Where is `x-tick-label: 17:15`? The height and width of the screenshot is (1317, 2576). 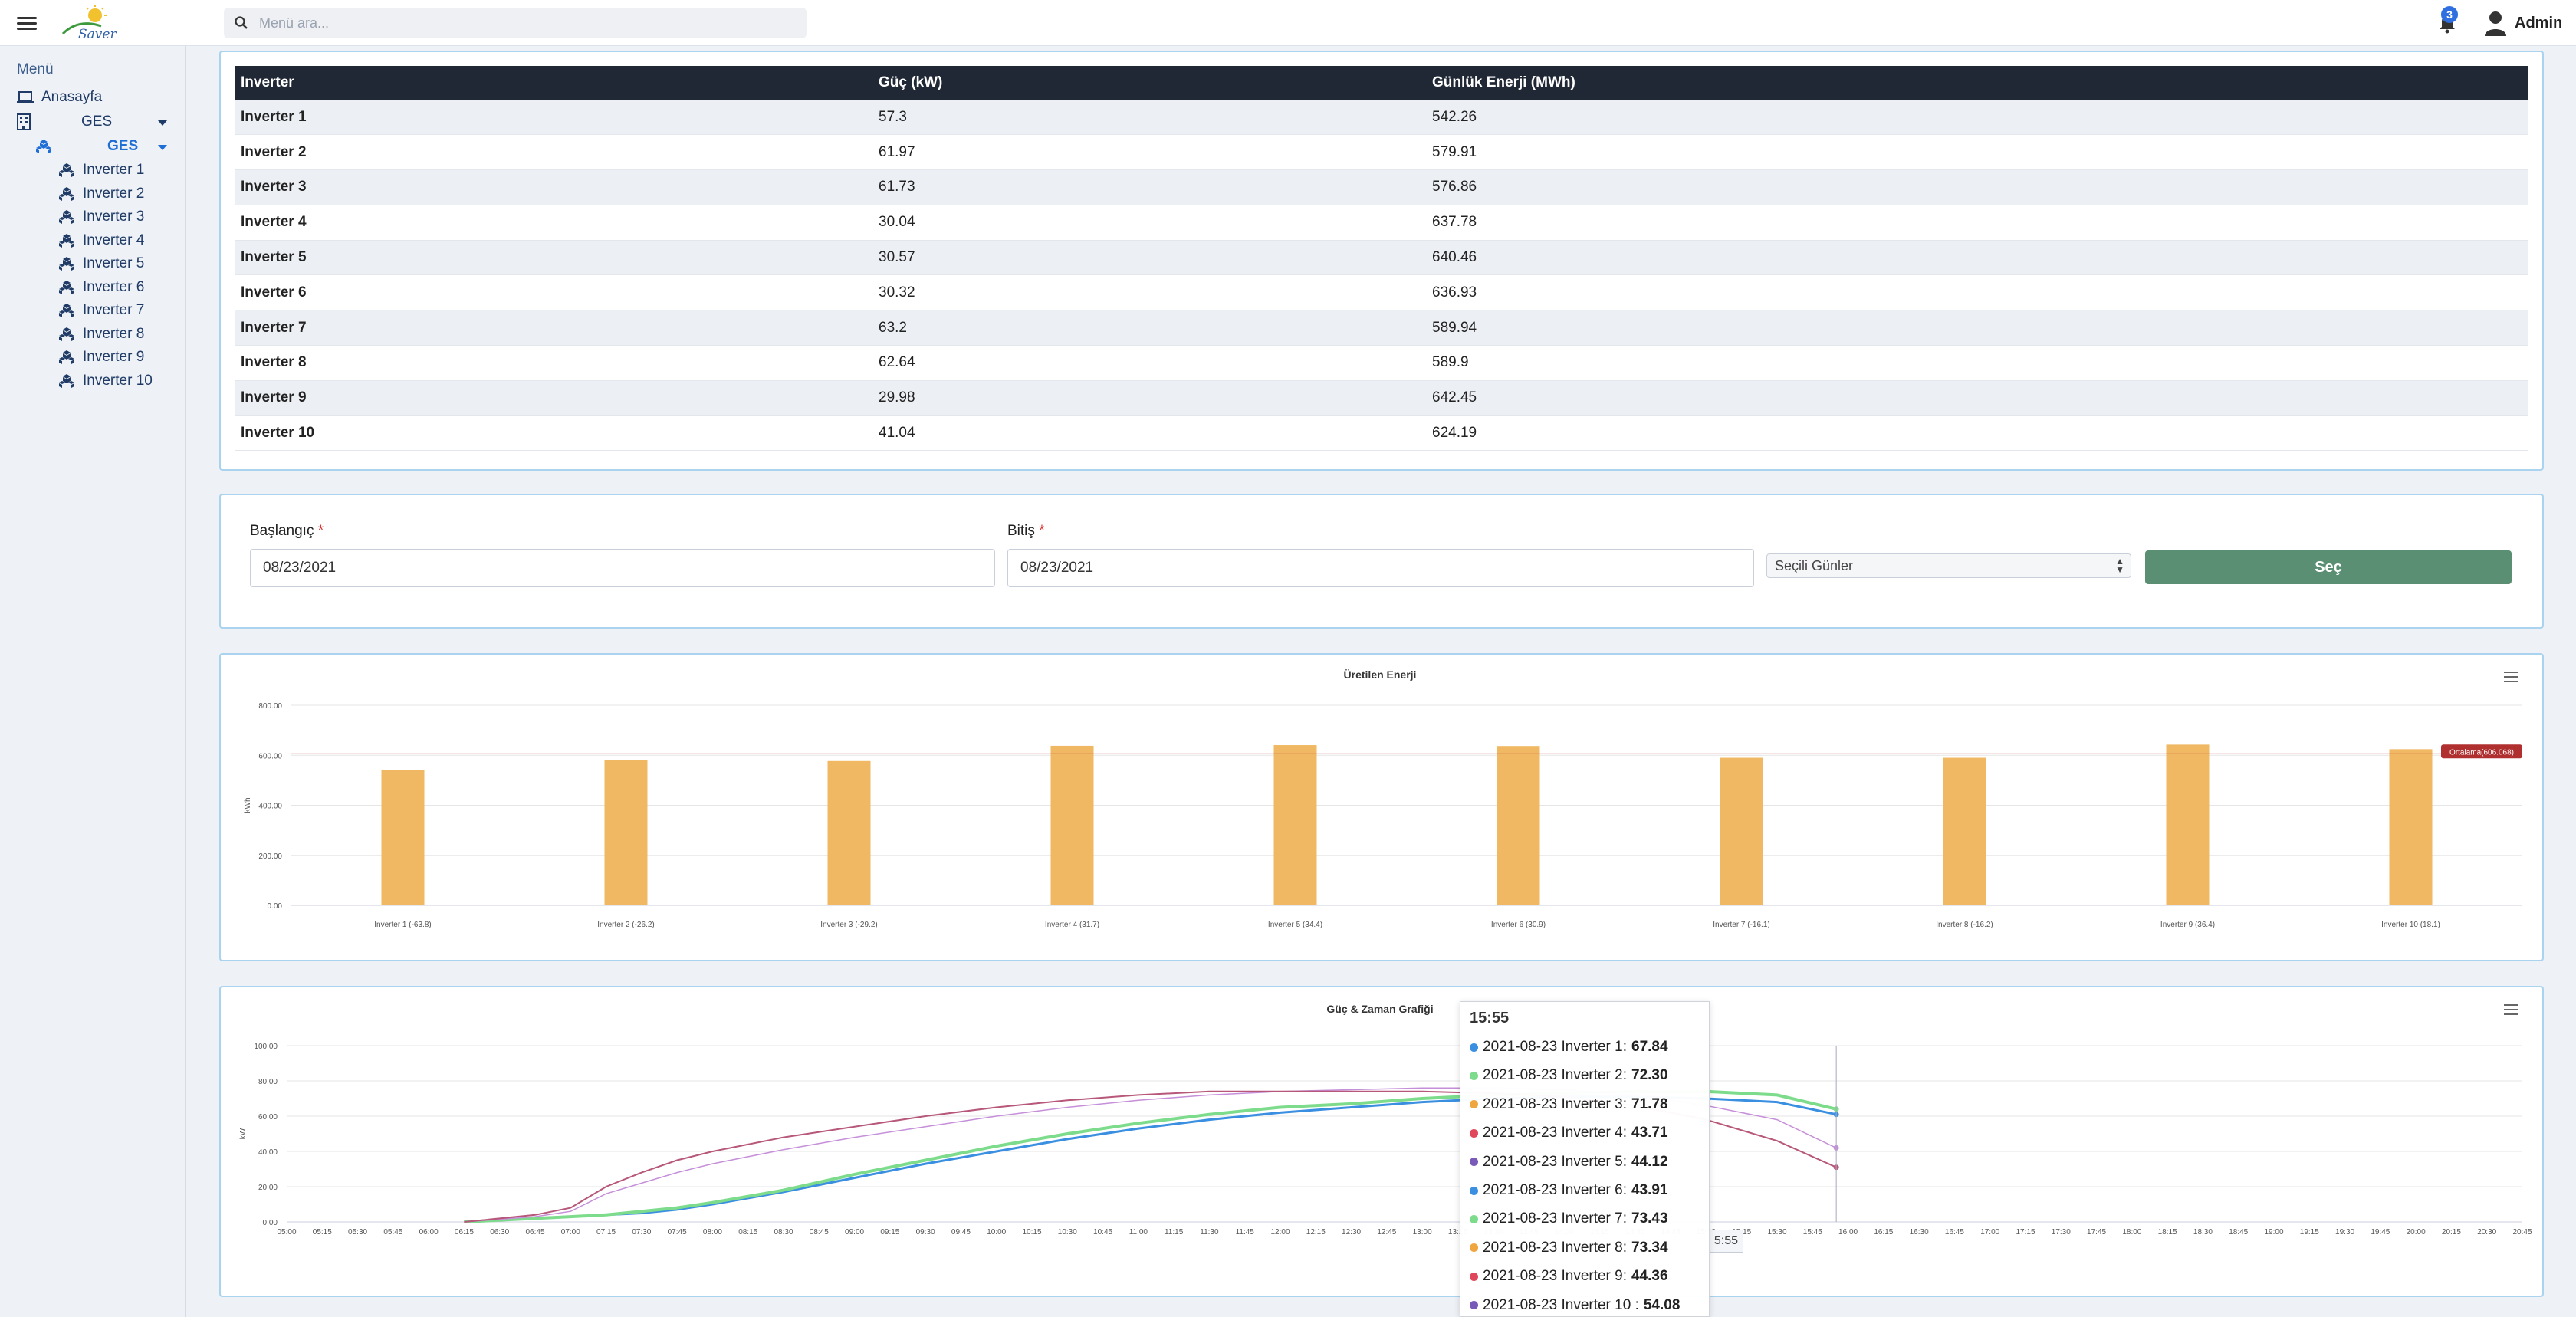 x-tick-label: 17:15 is located at coordinates (2026, 1233).